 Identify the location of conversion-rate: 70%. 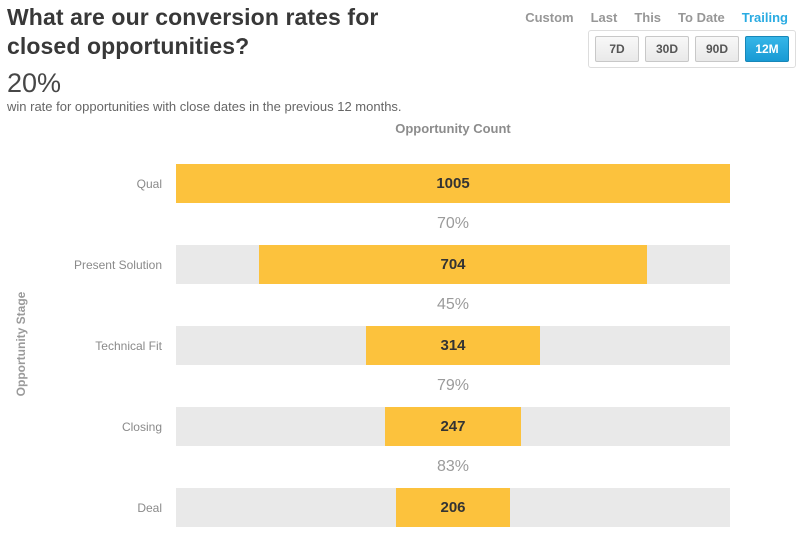
(453, 223).